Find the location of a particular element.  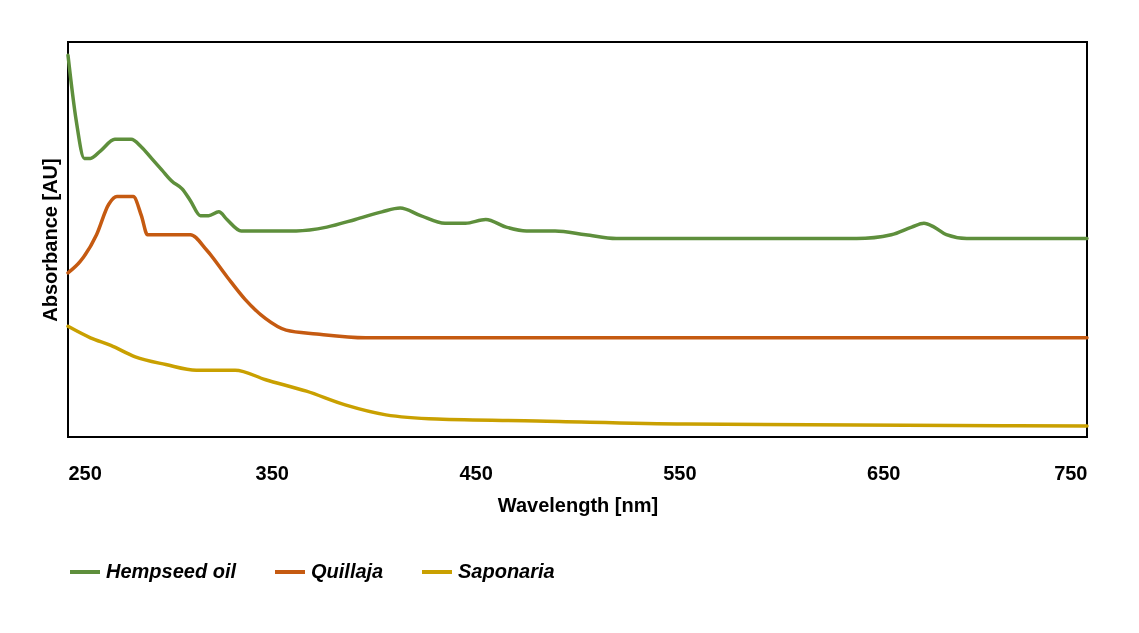

legend-label: Saponaria is located at coordinates (506, 571).